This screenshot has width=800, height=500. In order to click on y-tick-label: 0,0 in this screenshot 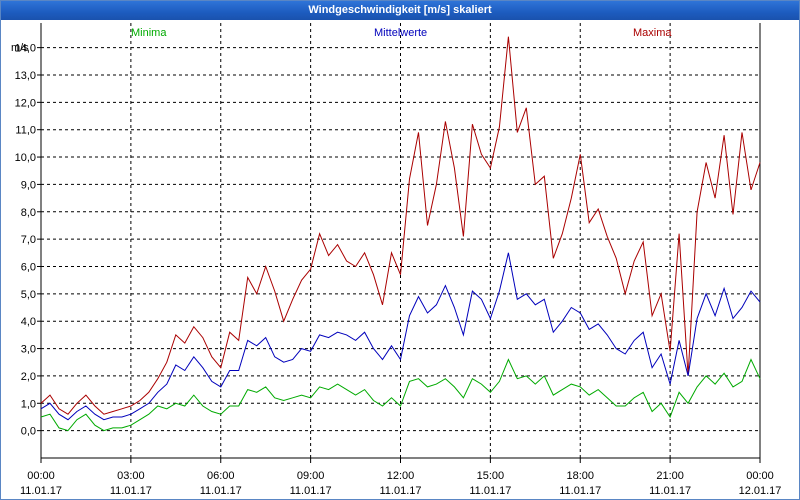, I will do `click(28, 432)`.